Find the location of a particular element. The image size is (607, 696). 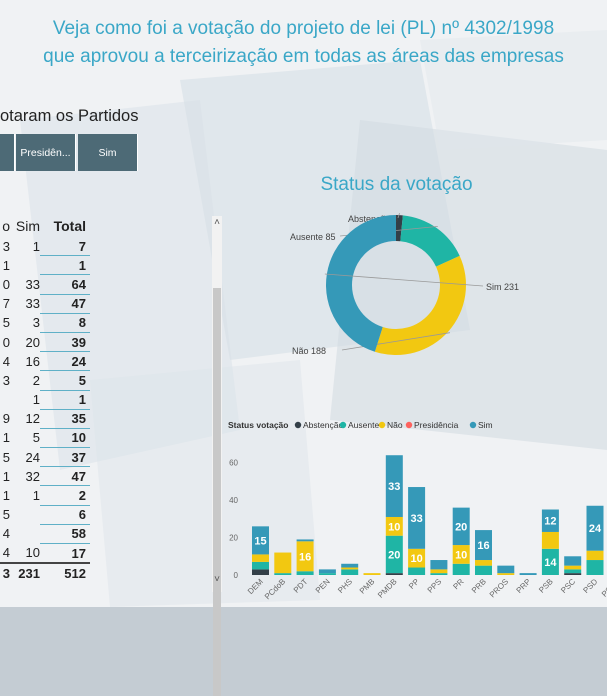

donut-leader-line is located at coordinates (404, 280).